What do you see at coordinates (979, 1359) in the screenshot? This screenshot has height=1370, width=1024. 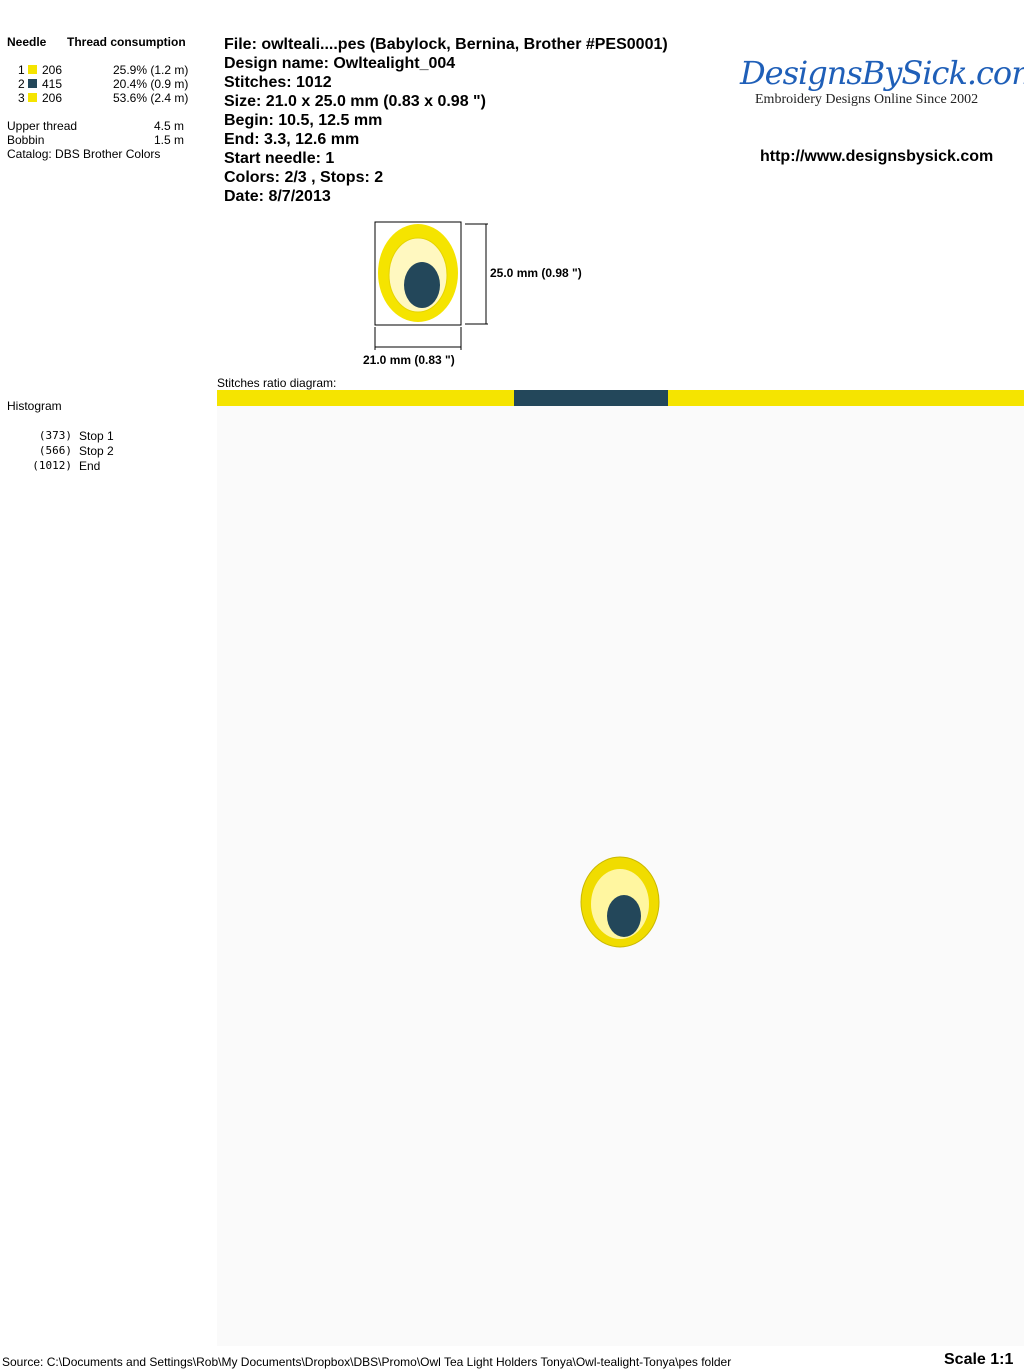 I see `scale: Scale 1:1` at bounding box center [979, 1359].